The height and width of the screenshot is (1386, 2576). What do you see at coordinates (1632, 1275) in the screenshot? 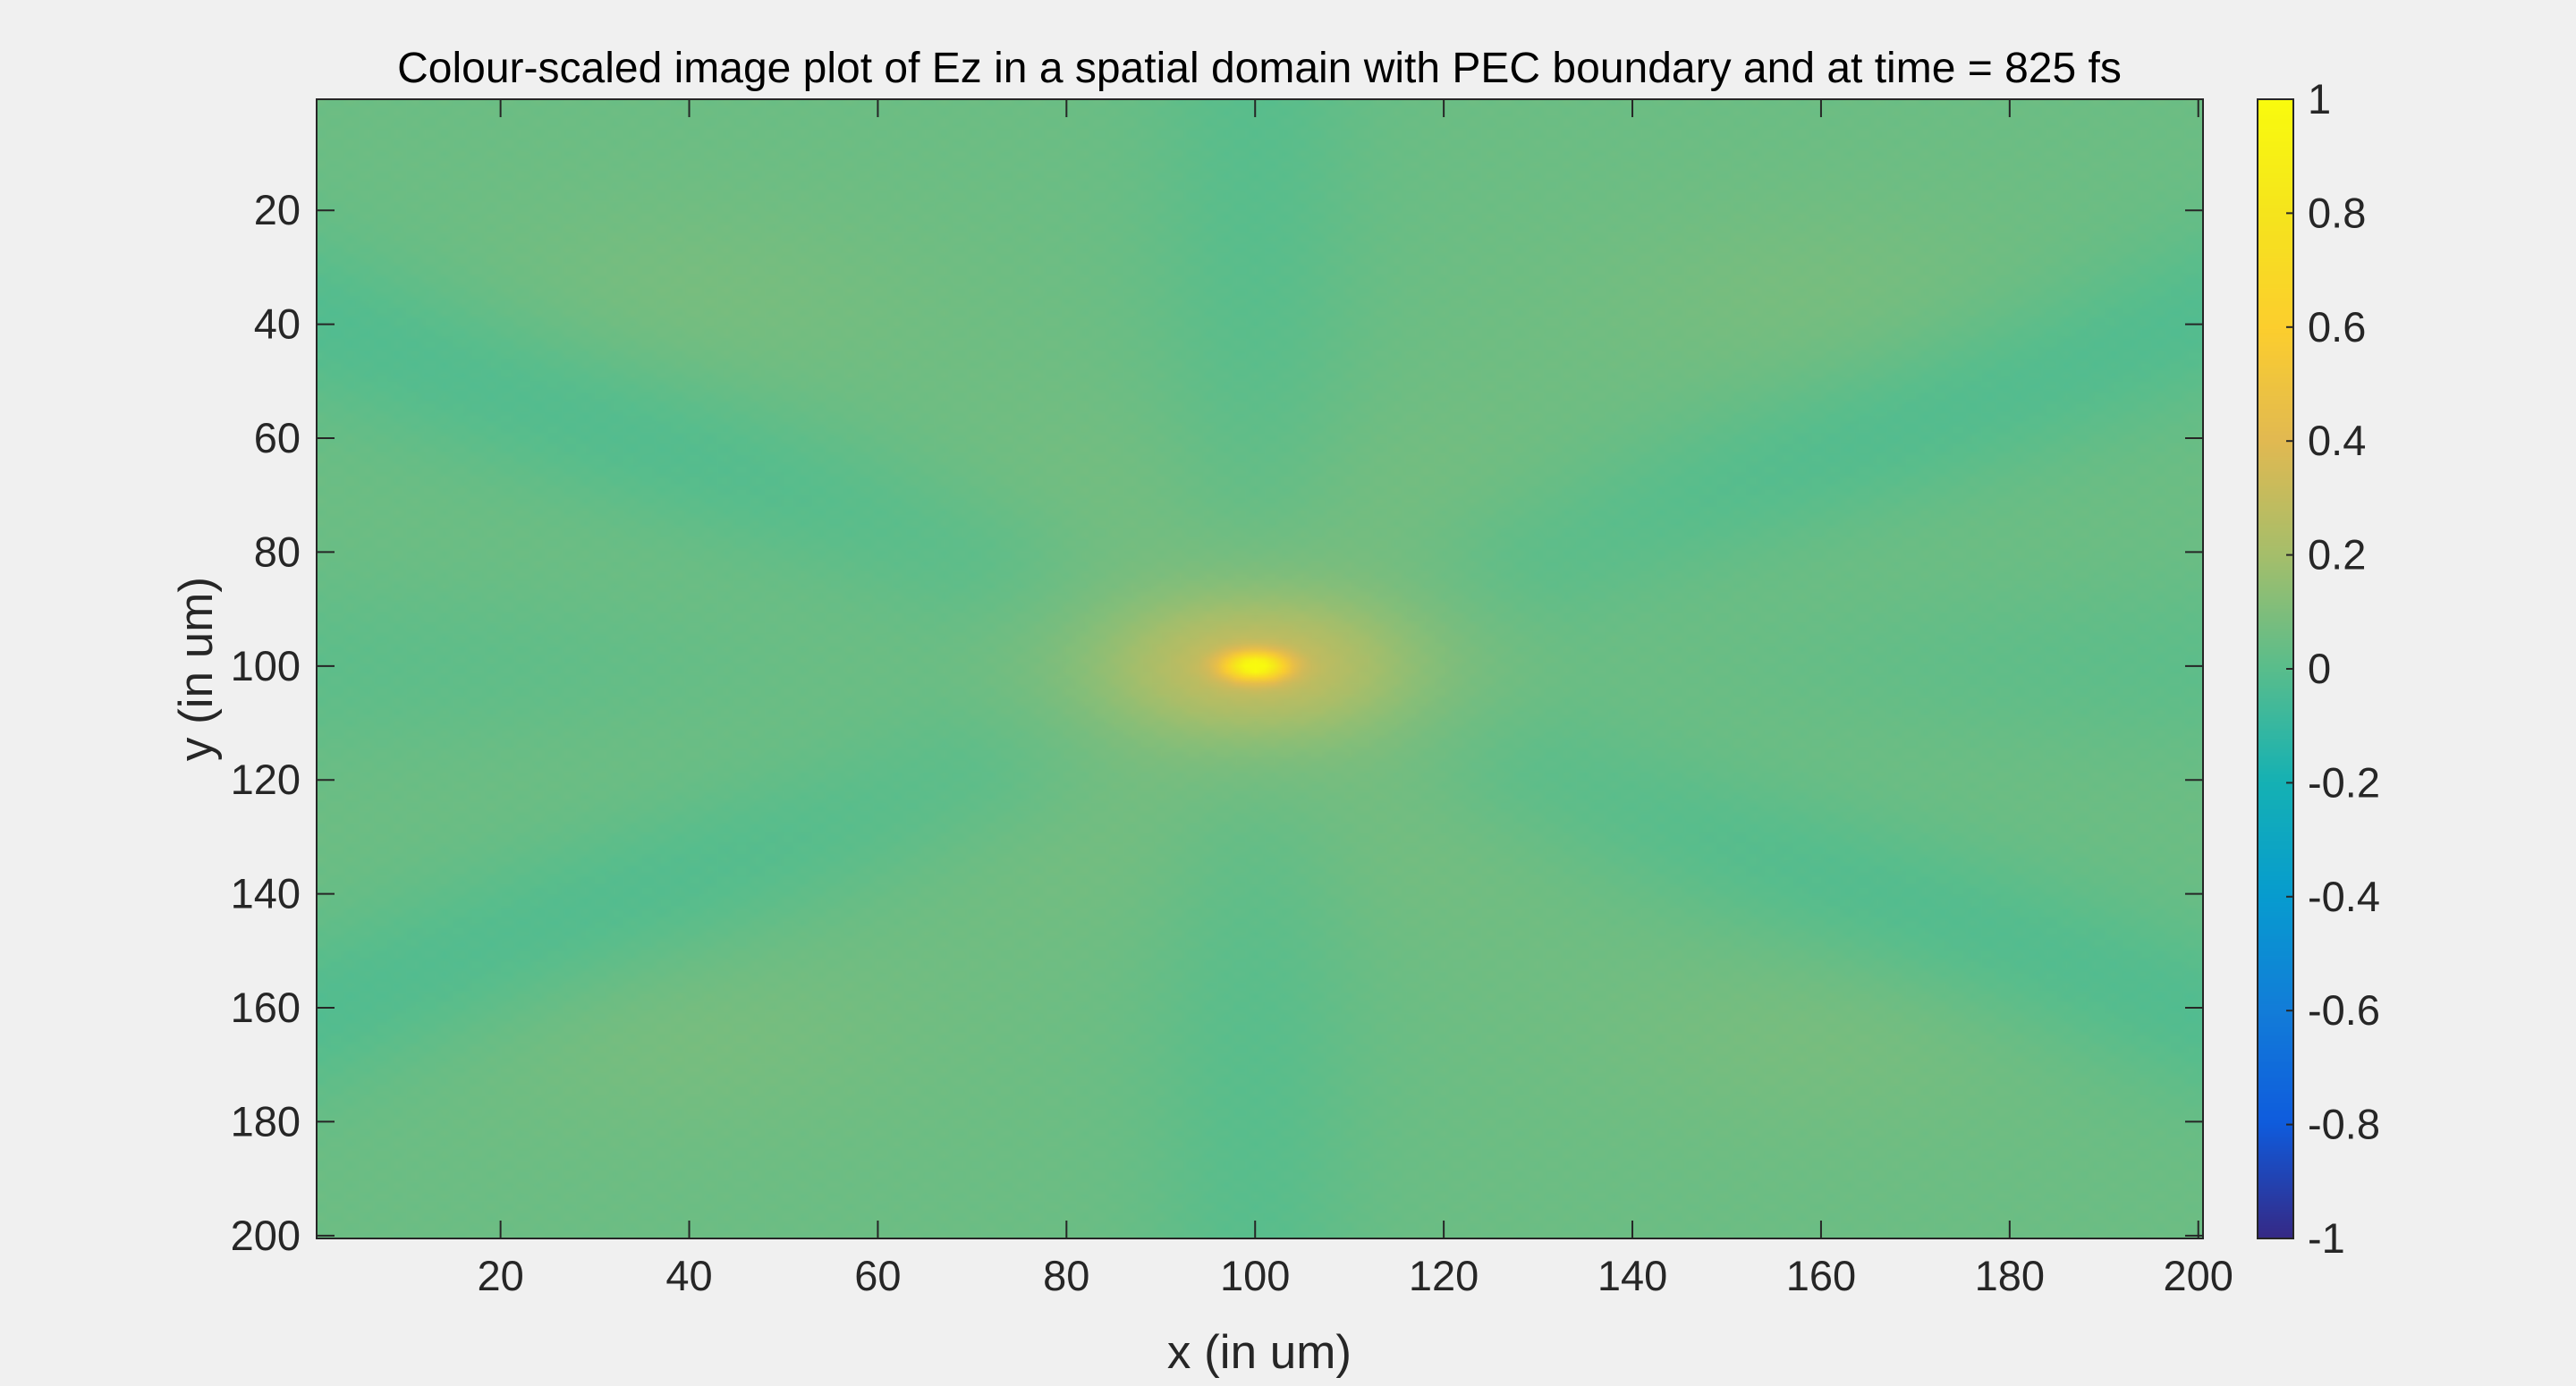
I see `x-tick-label: 140` at bounding box center [1632, 1275].